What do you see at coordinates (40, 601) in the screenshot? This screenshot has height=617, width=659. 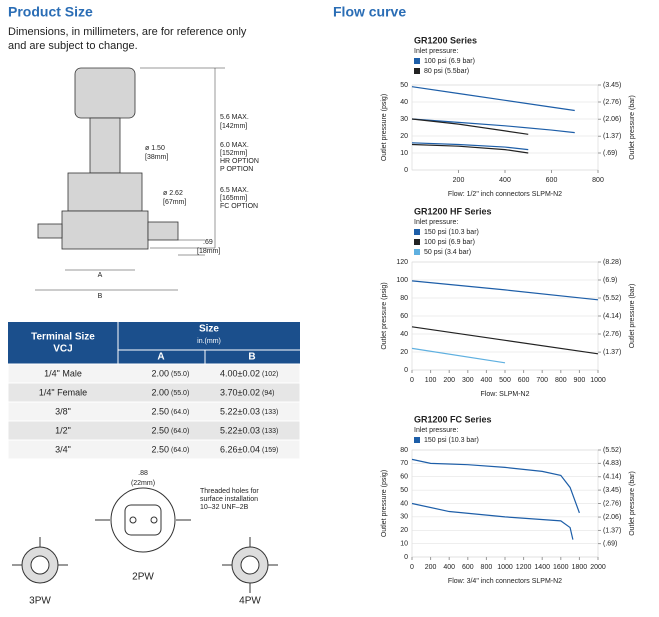 I see `mount-label: 3PW` at bounding box center [40, 601].